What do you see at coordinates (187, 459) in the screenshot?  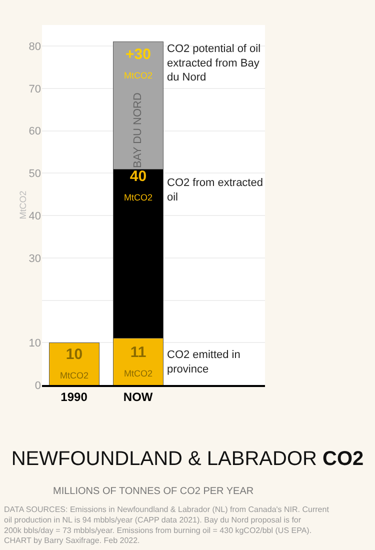 I see `text: NEWFOUNDLAND & LABRADOR CO2` at bounding box center [187, 459].